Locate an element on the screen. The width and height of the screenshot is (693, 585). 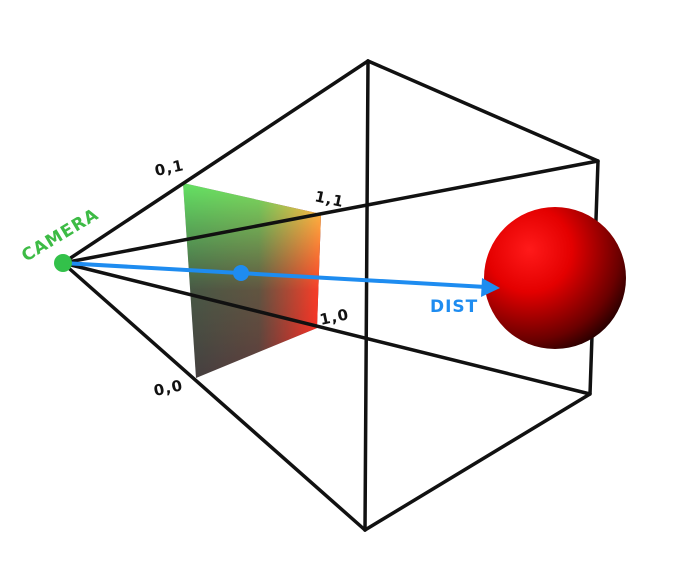
image-plane-green-gradient is located at coordinates (252, 280).